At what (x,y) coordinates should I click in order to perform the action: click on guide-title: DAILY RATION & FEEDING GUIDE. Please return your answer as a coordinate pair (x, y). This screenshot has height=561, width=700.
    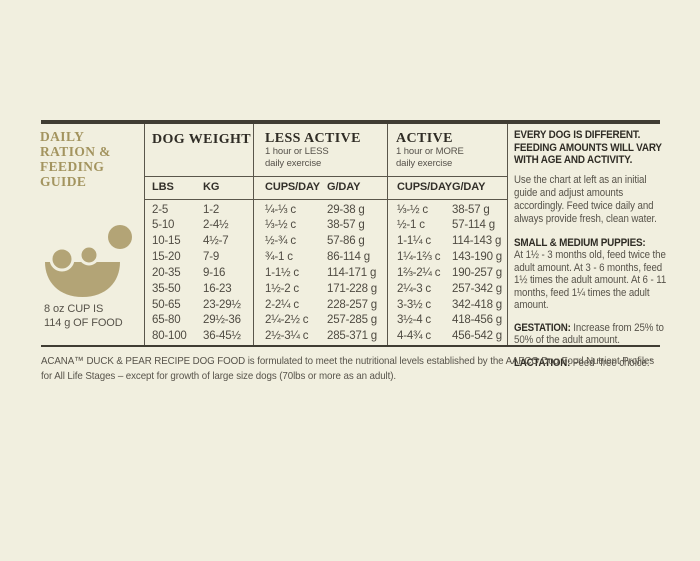
    Looking at the image, I should click on (75, 159).